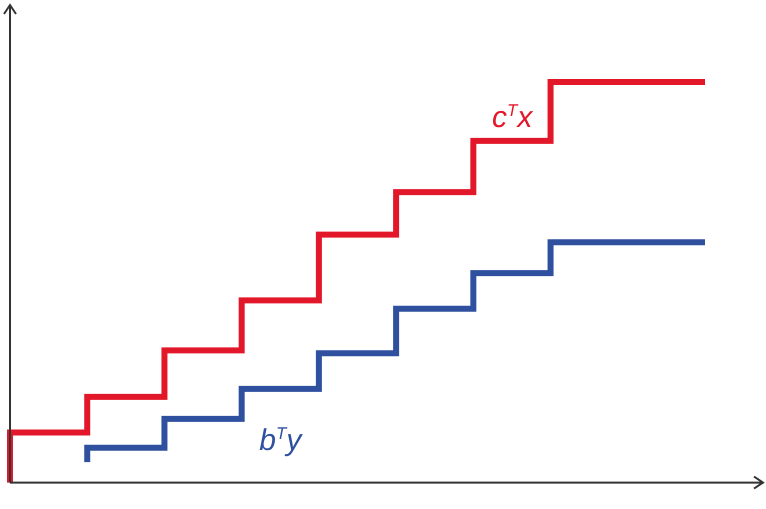 The width and height of the screenshot is (766, 509). Describe the element at coordinates (280, 440) in the screenshot. I see `series-label: b$^{T}$y` at that location.